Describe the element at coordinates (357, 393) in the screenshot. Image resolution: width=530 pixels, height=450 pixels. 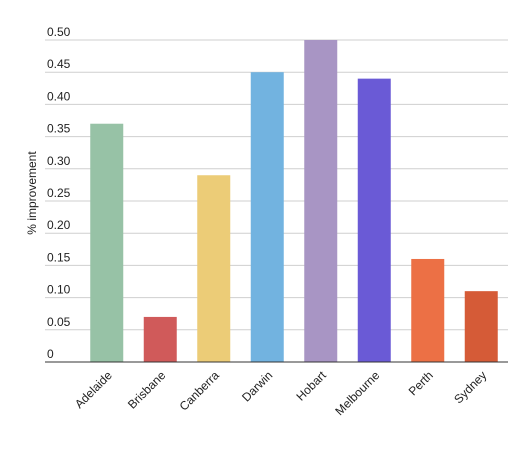
I see `x-tick-label: Melbourne` at that location.